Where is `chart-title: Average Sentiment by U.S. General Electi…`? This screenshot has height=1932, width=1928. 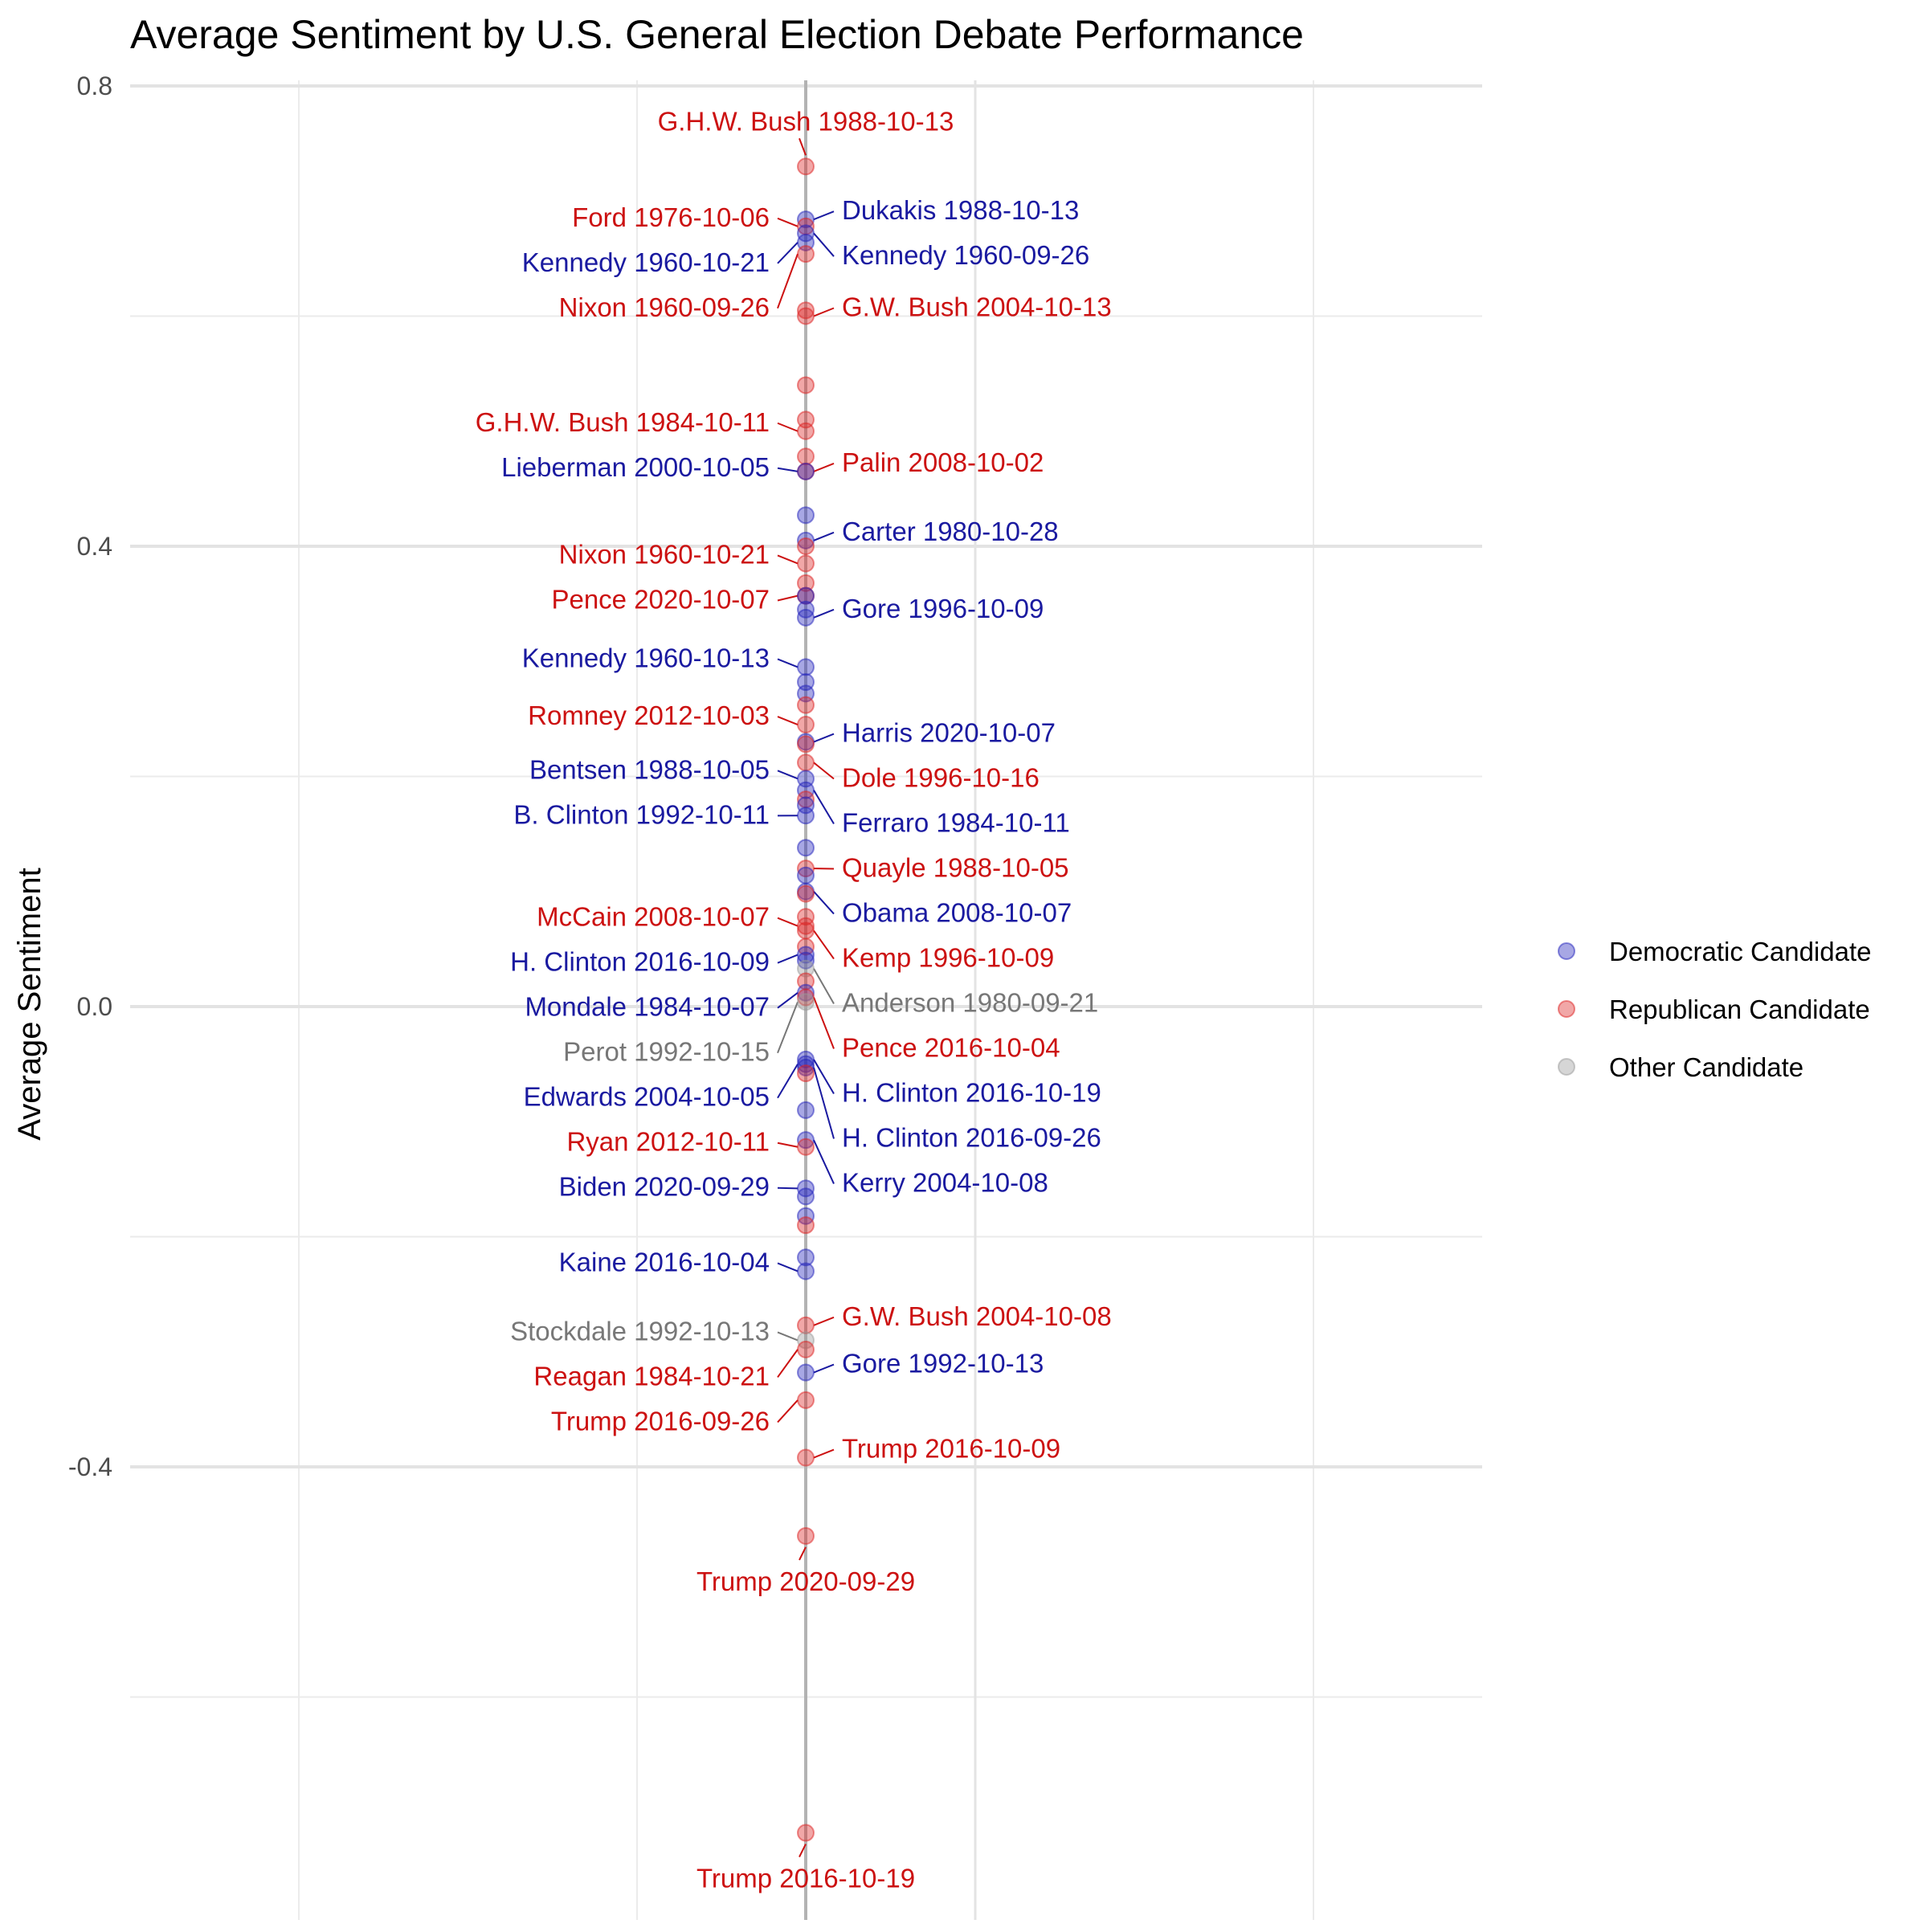
chart-title: Average Sentiment by U.S. General Electi… is located at coordinates (717, 34).